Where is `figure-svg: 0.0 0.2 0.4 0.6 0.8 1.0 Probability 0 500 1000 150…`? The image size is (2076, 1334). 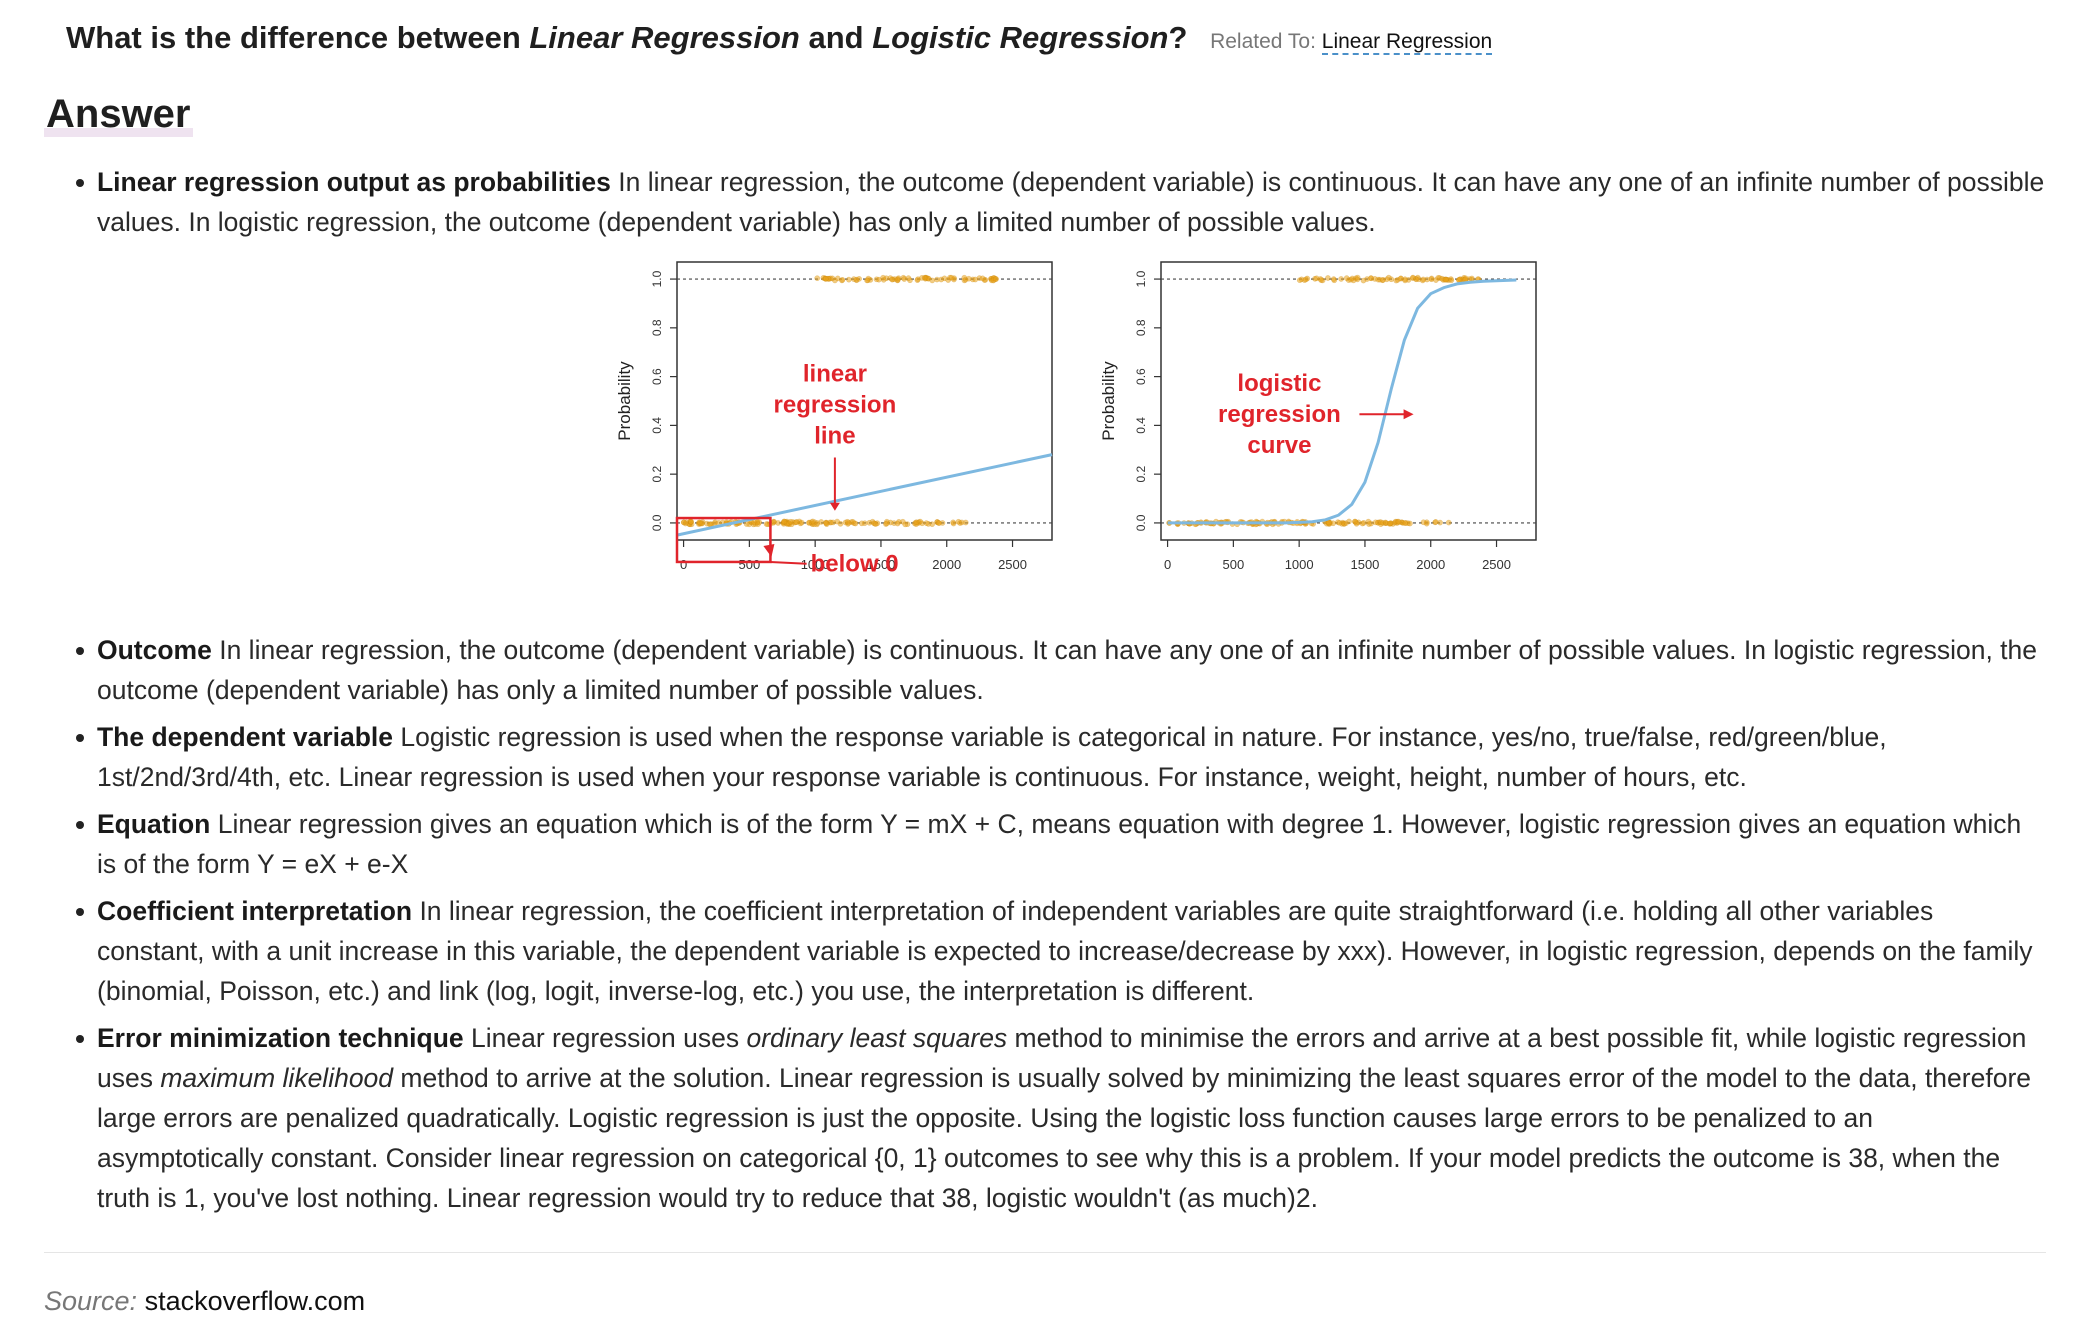
figure-svg: 0.0 0.2 0.4 0.6 0.8 1.0 Probability 0 500 1000 150… is located at coordinates (1076, 419).